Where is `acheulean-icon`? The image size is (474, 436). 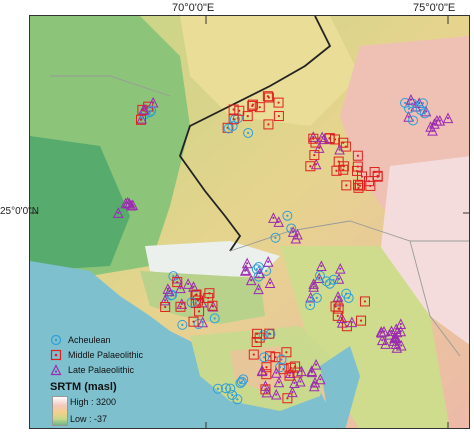
acheulean-icon is located at coordinates (56, 340).